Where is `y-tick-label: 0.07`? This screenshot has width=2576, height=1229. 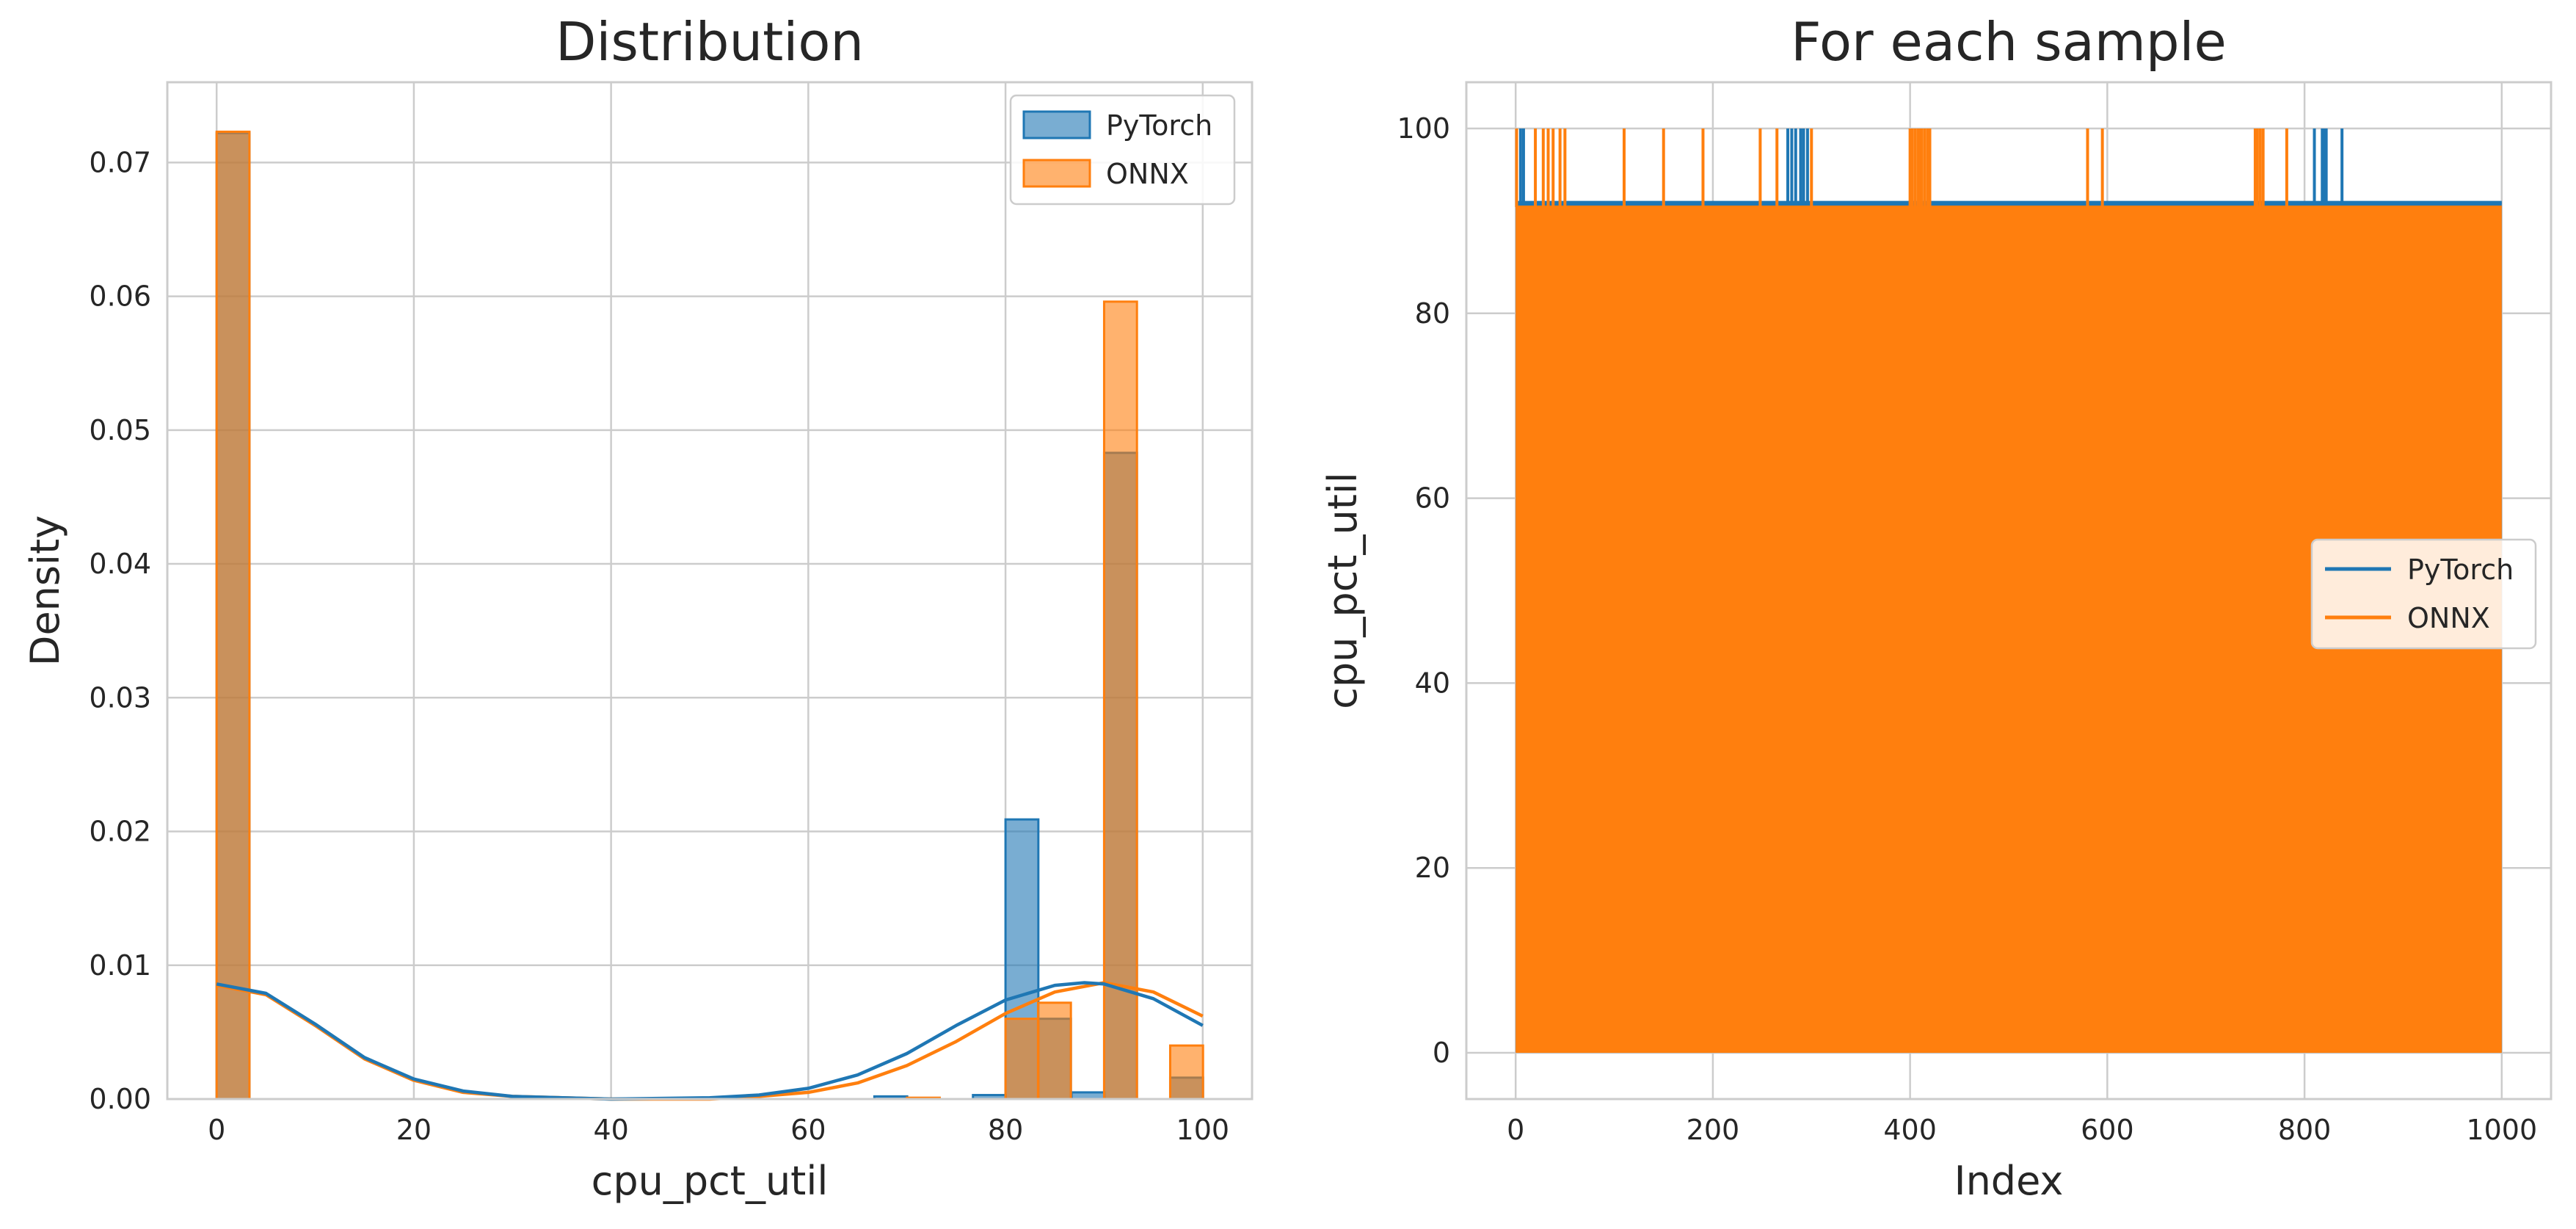
y-tick-label: 0.07 is located at coordinates (120, 162).